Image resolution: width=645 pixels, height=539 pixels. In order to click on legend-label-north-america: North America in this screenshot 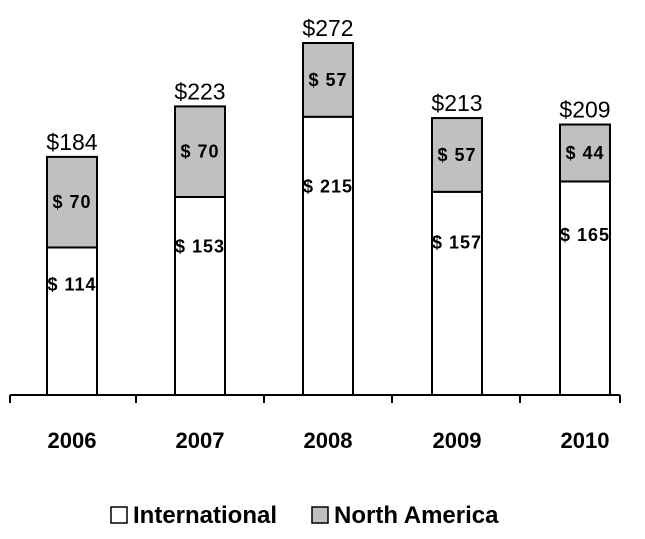, I will do `click(416, 515)`.